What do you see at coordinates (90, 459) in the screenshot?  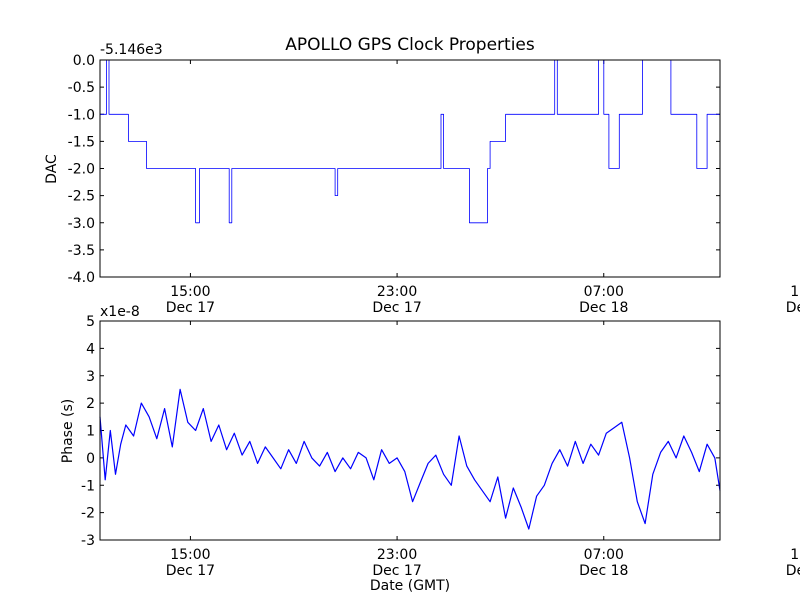 I see `y-tick-label: 0` at bounding box center [90, 459].